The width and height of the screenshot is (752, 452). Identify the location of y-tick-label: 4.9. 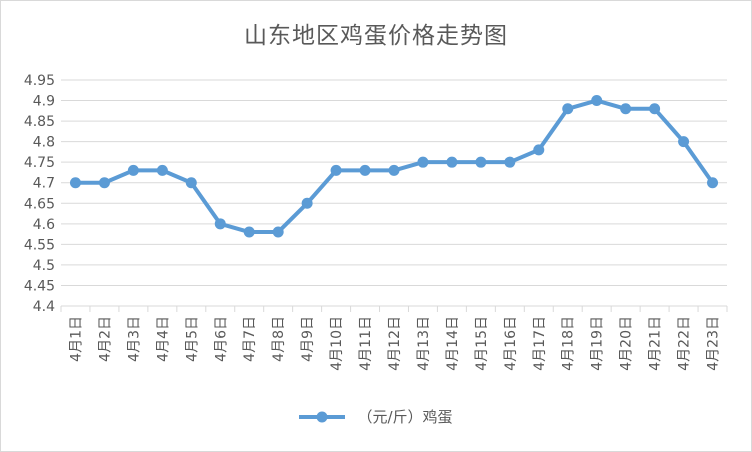
(44, 102).